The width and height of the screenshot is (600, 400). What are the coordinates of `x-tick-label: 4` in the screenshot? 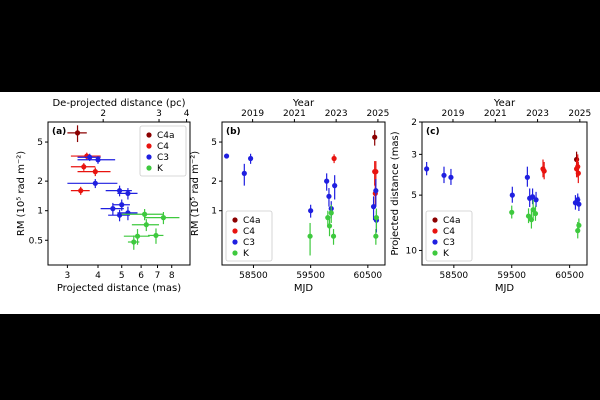 It's located at (98, 276).